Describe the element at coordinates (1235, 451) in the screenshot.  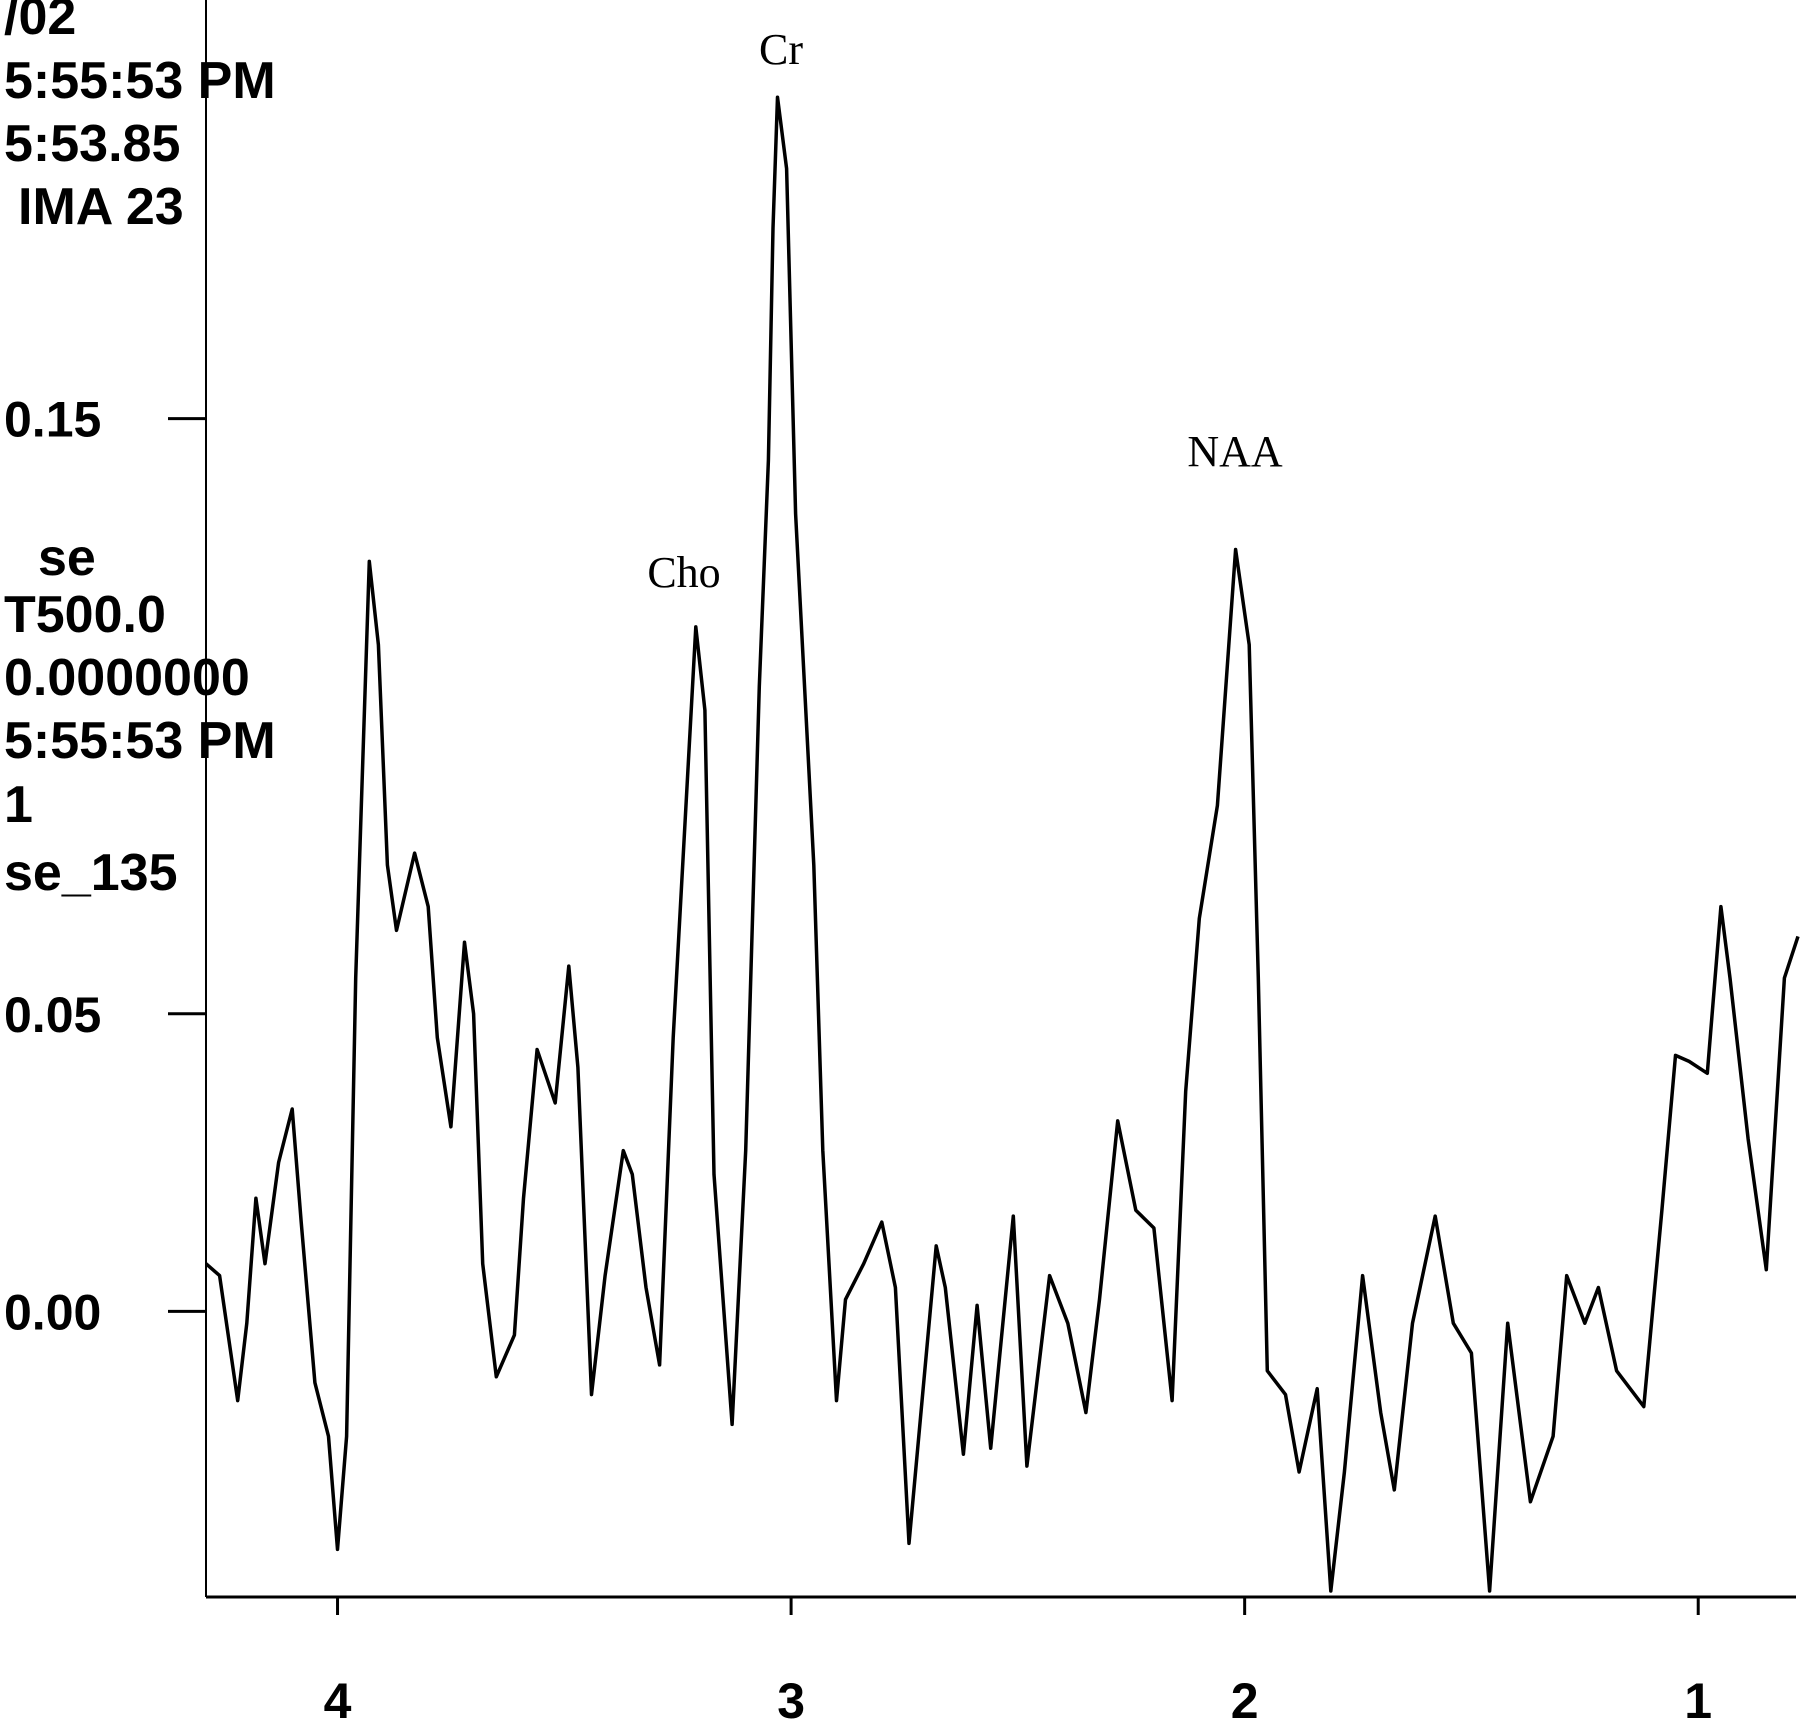
I see `peak-label: NAA` at that location.